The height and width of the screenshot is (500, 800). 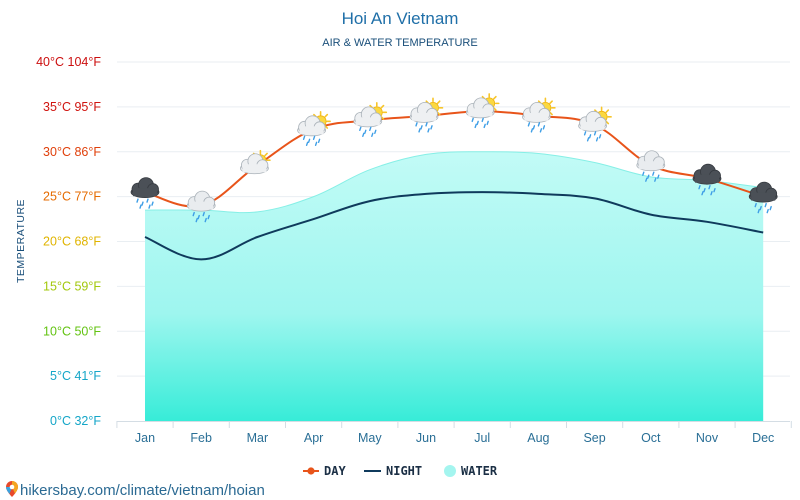 What do you see at coordinates (145, 438) in the screenshot?
I see `x-tick-label: Jan` at bounding box center [145, 438].